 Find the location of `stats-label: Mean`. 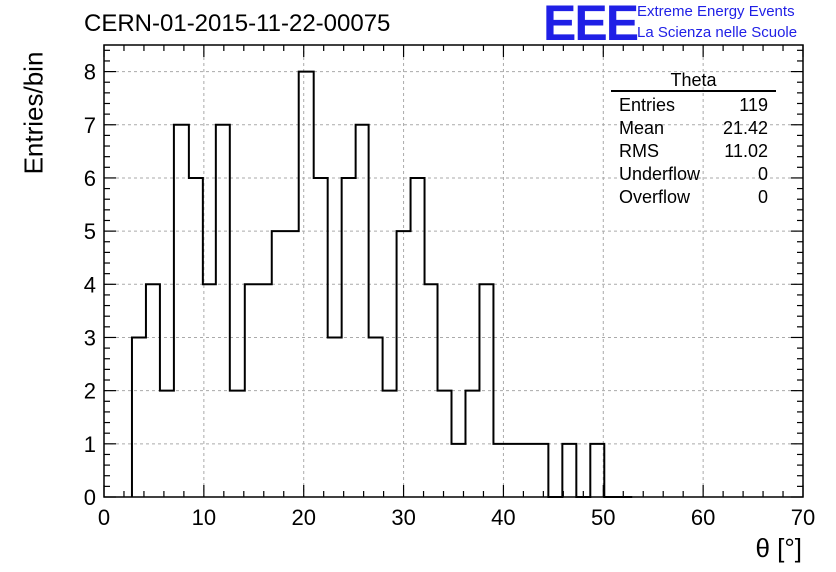

stats-label: Mean is located at coordinates (642, 128).